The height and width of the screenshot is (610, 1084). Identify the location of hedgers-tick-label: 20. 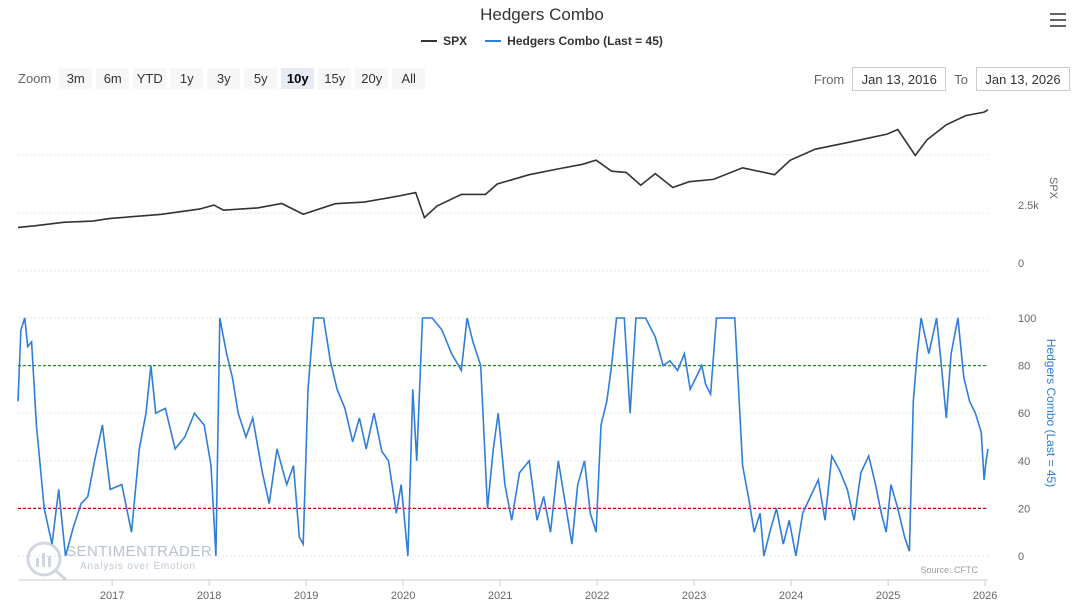
(1024, 509).